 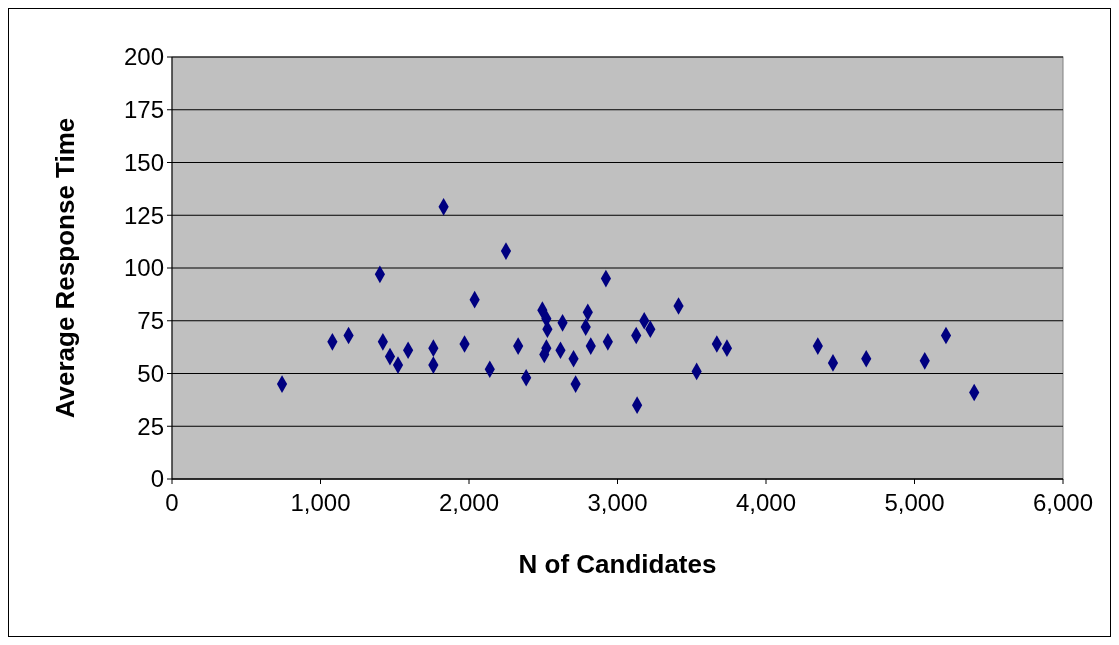 I want to click on y-axis-title: Average Response Time, so click(x=65, y=268).